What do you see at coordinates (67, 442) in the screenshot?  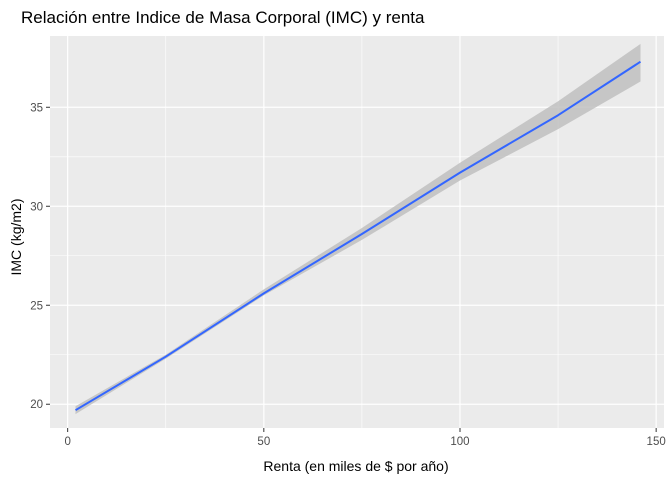 I see `x-tick-label: 0` at bounding box center [67, 442].